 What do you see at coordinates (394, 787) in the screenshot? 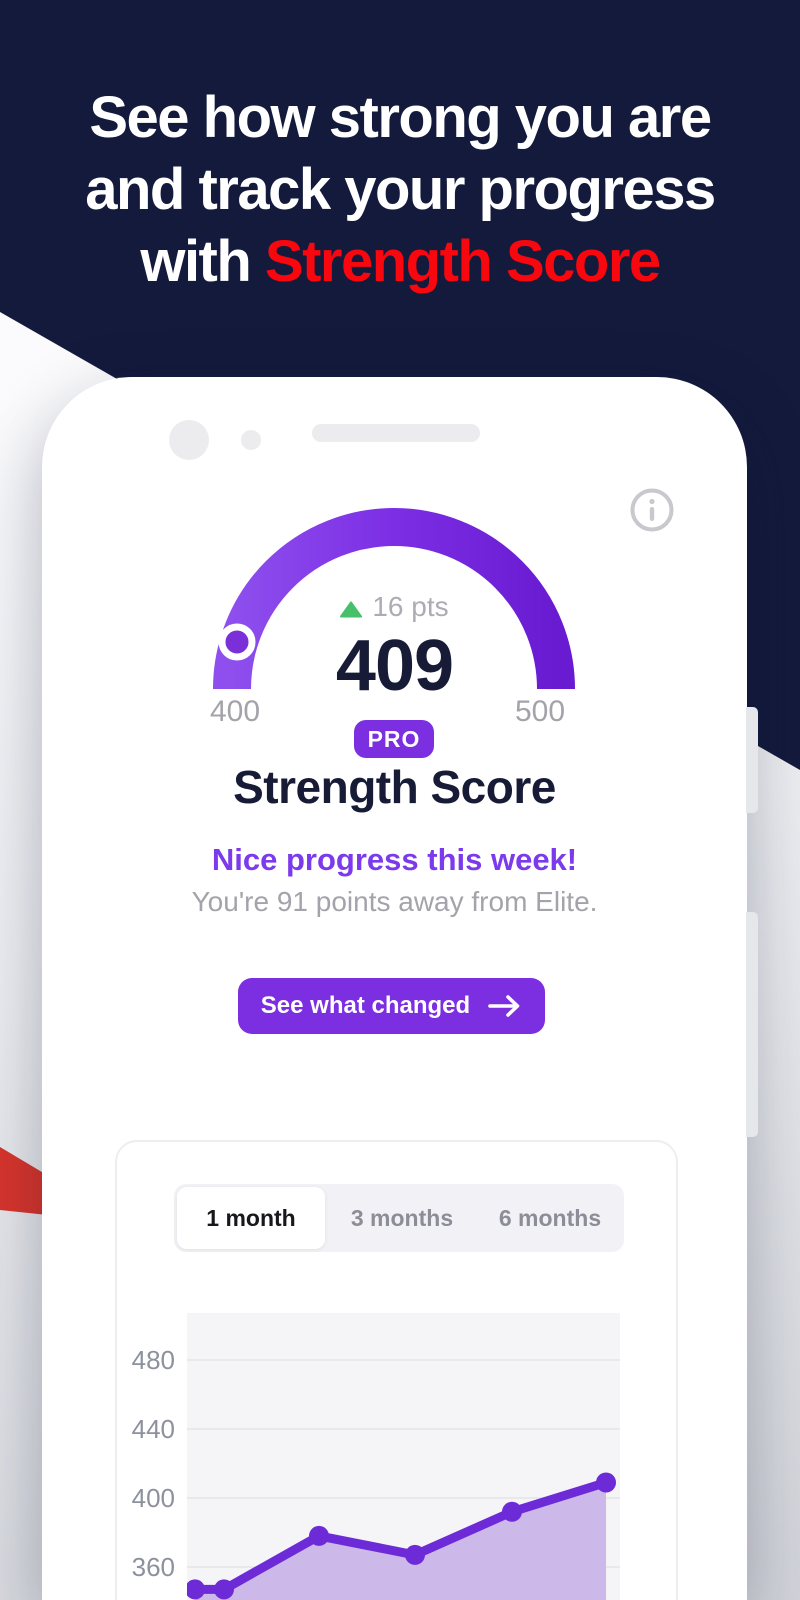
I see `page-title: Strength Score` at bounding box center [394, 787].